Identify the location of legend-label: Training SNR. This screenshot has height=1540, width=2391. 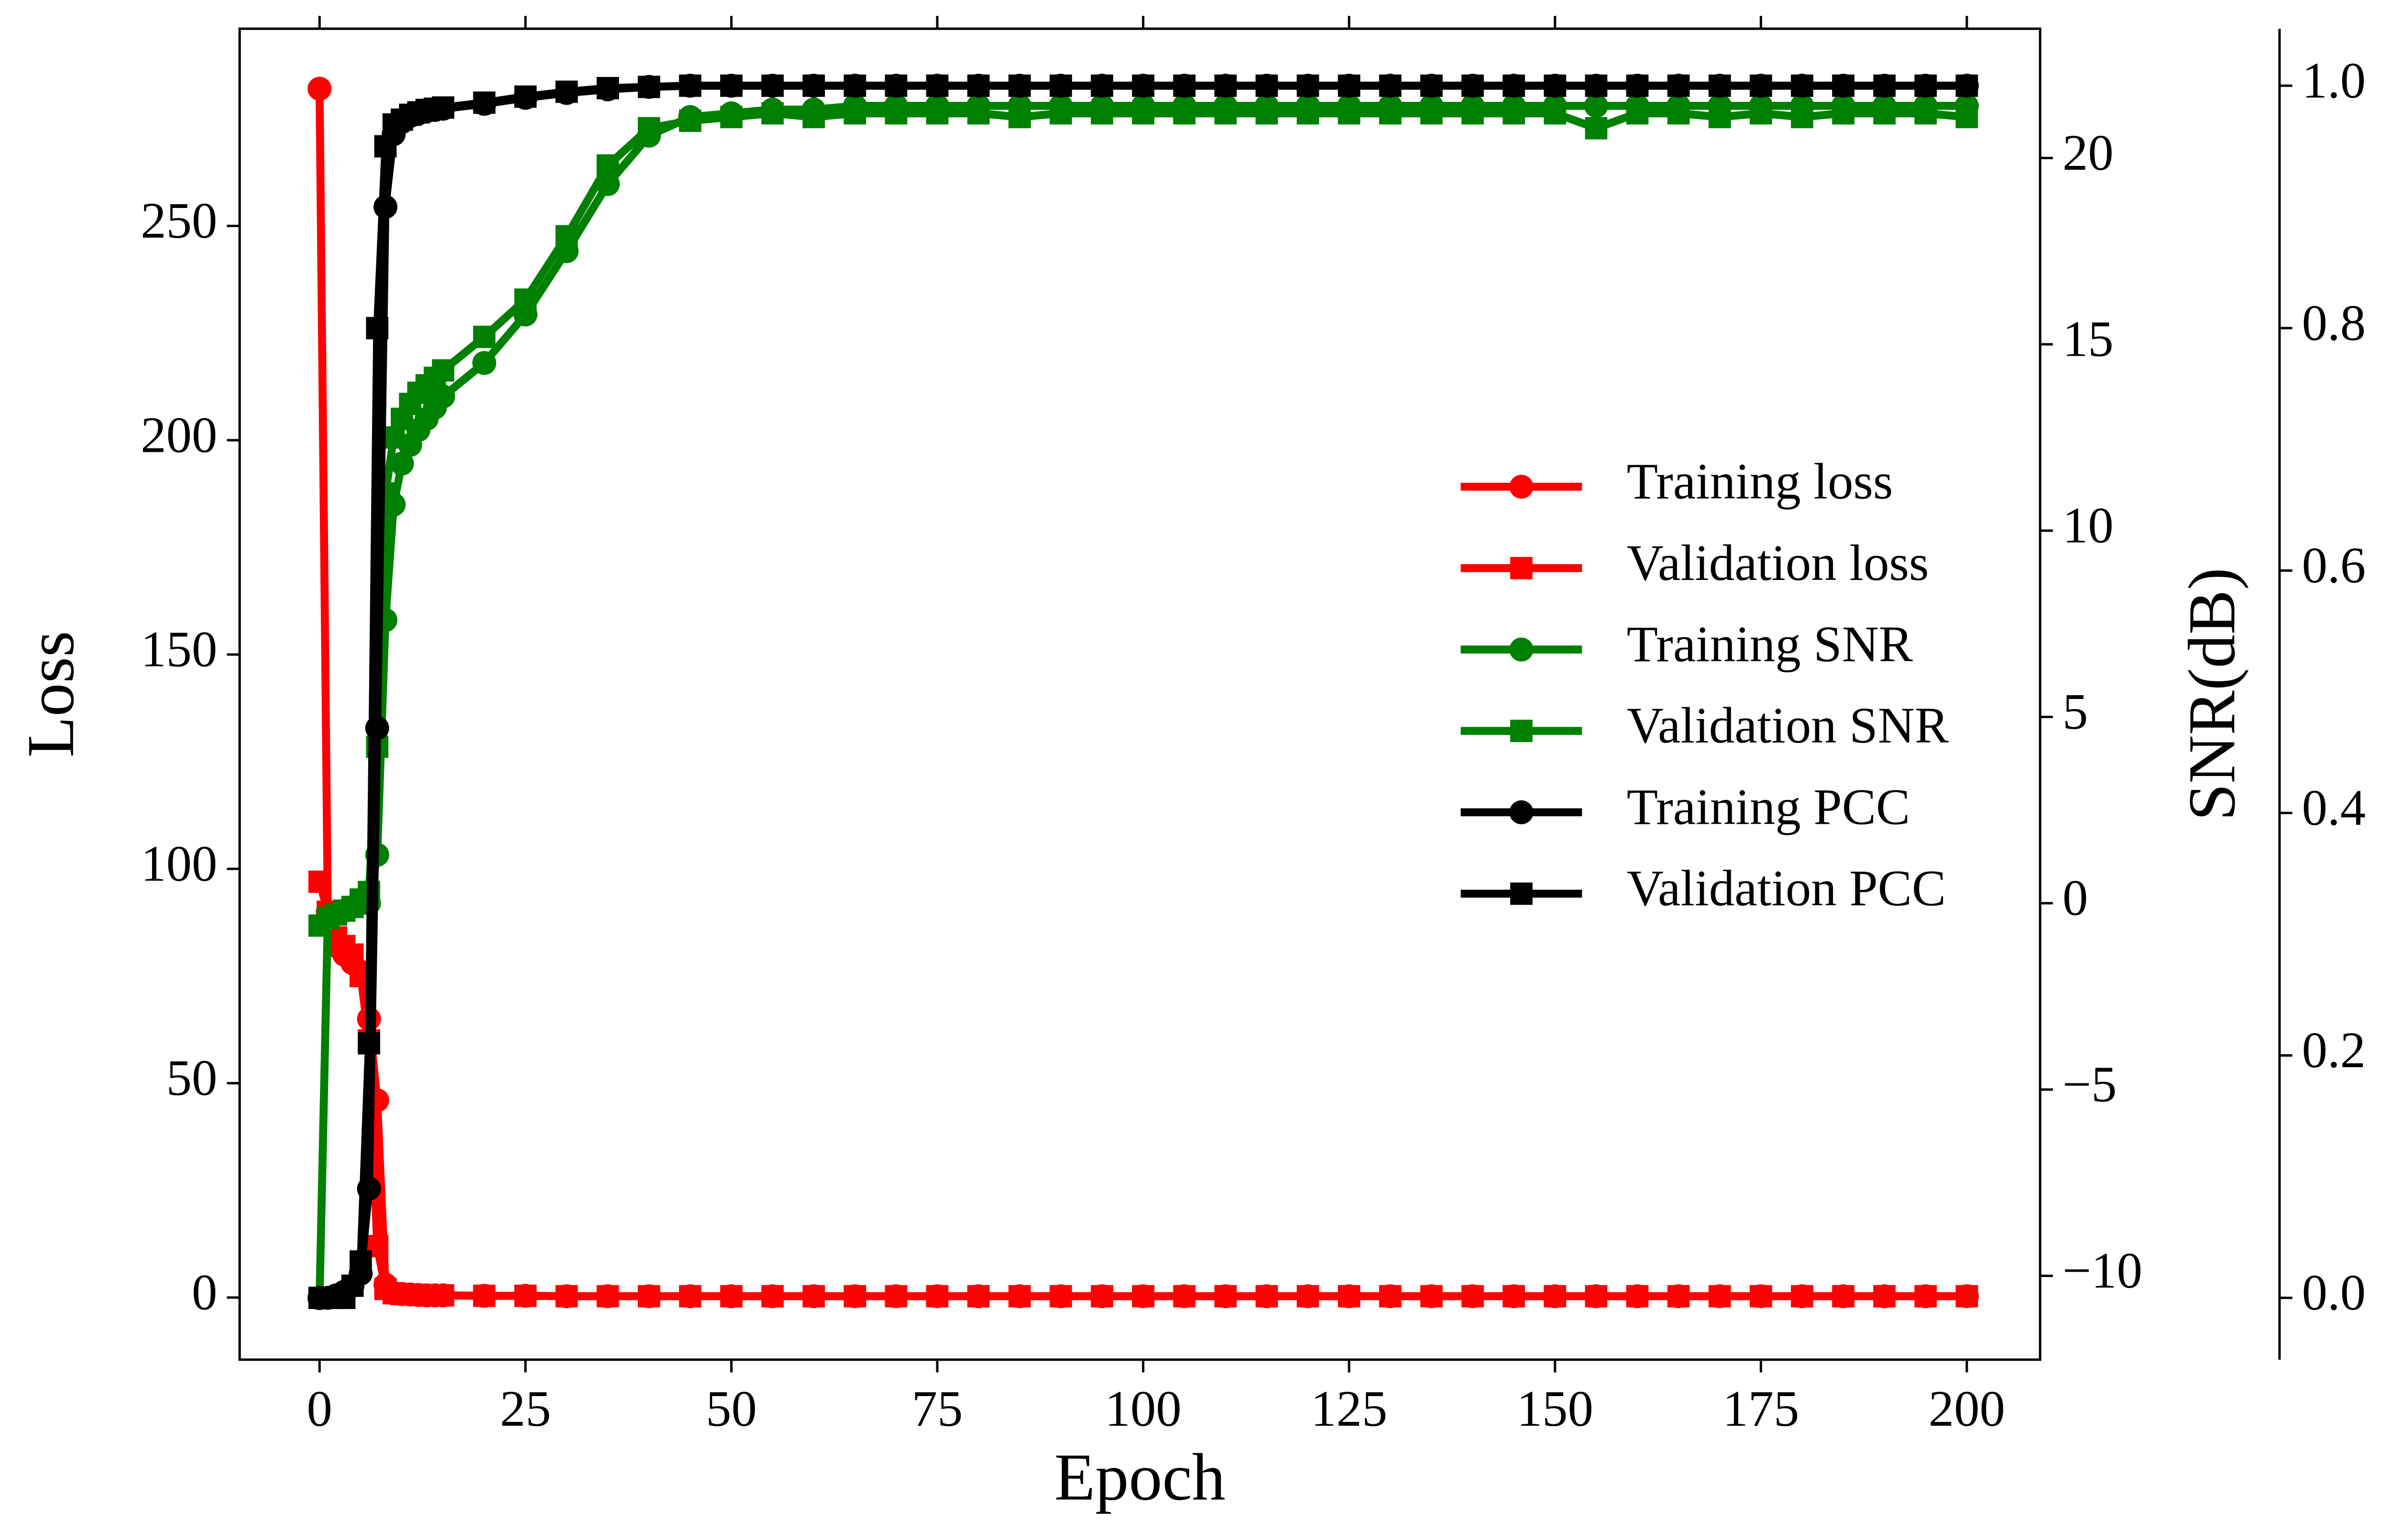
(1770, 644).